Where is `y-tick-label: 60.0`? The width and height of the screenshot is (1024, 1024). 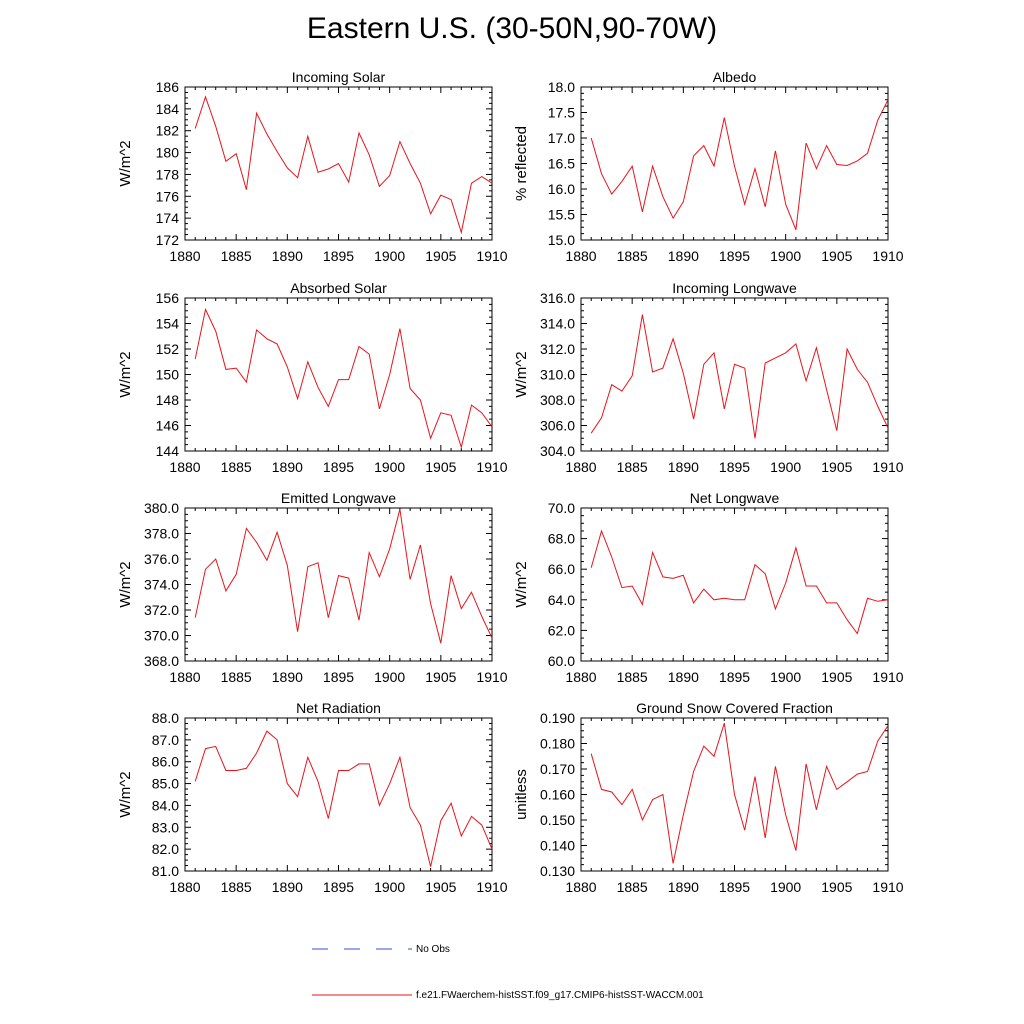 y-tick-label: 60.0 is located at coordinates (561, 661).